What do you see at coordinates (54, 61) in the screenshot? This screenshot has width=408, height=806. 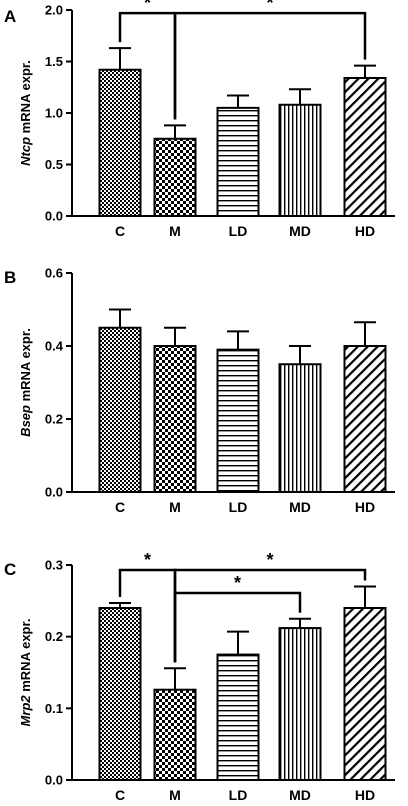 I see `y-tick-label: 1.5` at bounding box center [54, 61].